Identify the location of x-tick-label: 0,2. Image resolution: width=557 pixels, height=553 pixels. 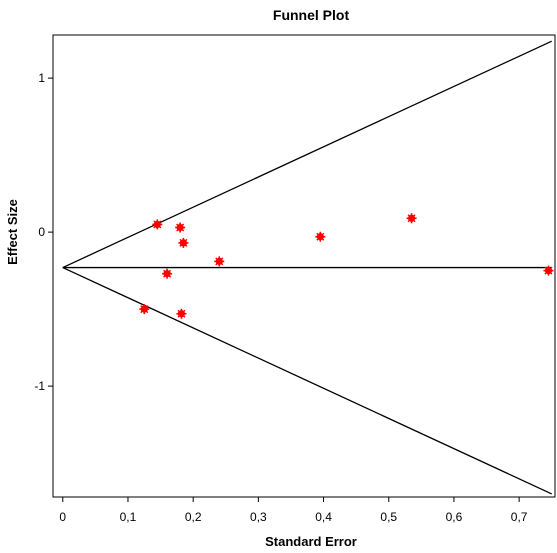
(193, 517).